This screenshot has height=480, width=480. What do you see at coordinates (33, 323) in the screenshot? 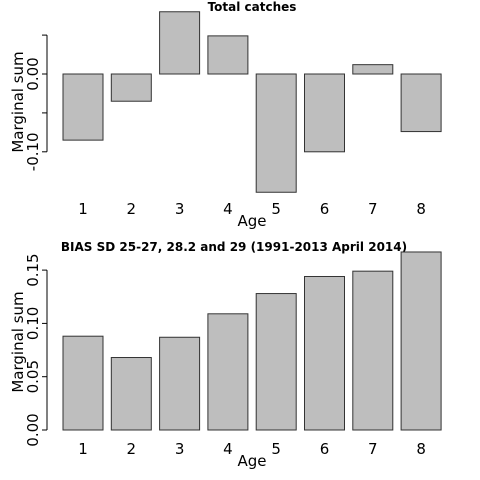
I see `y-tick-label: 0.10` at bounding box center [33, 323].